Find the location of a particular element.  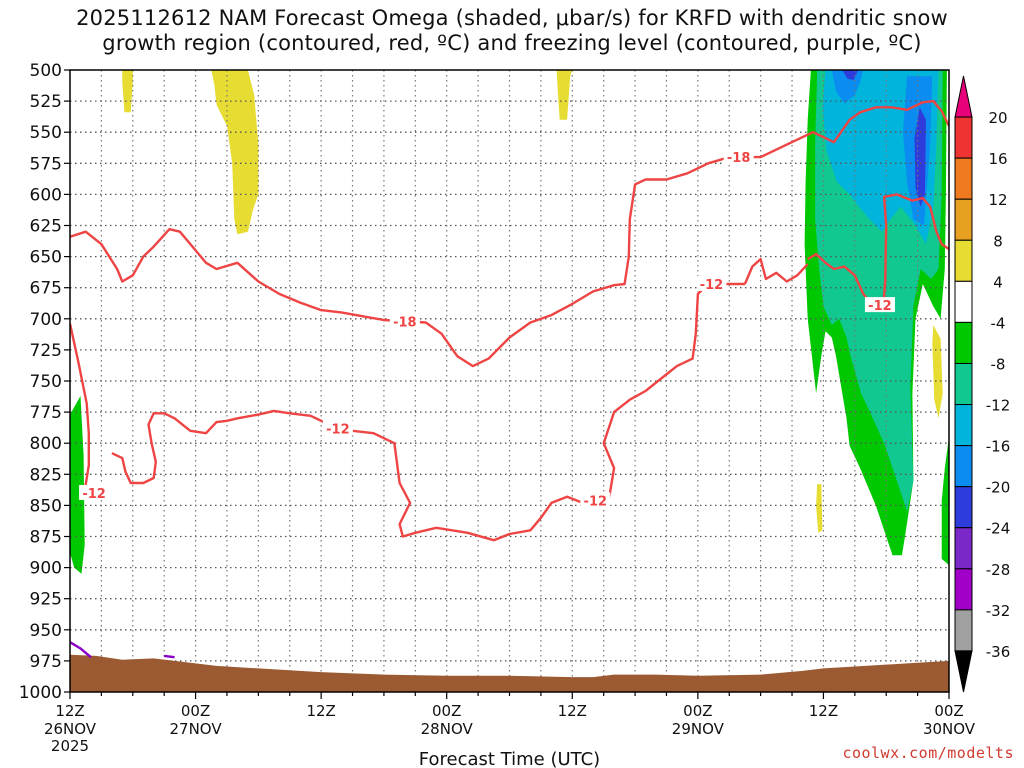

y-tick-label: 800 is located at coordinates (46, 444).